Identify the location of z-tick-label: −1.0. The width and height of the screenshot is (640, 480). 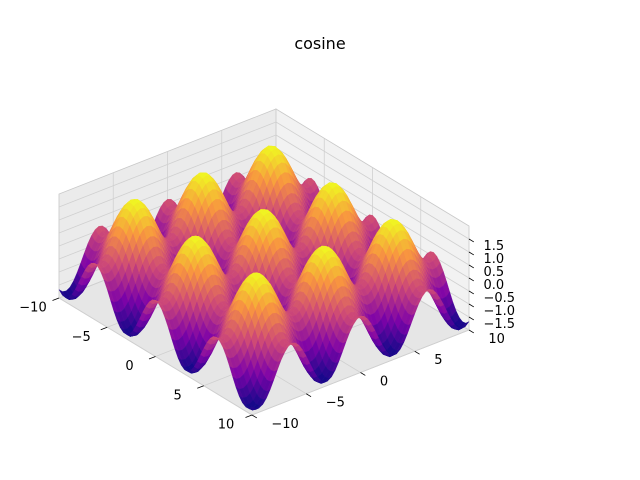
(500, 311).